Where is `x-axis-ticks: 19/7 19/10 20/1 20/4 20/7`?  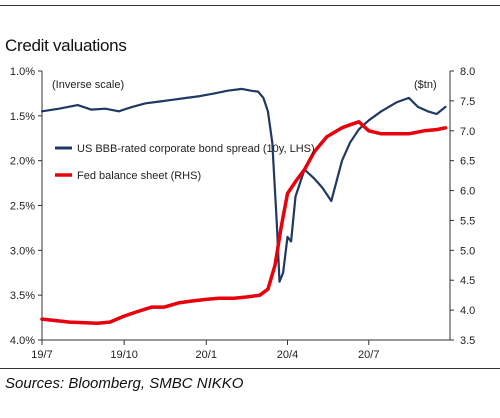 x-axis-ticks: 19/7 19/10 20/1 20/4 20/7 is located at coordinates (205, 350).